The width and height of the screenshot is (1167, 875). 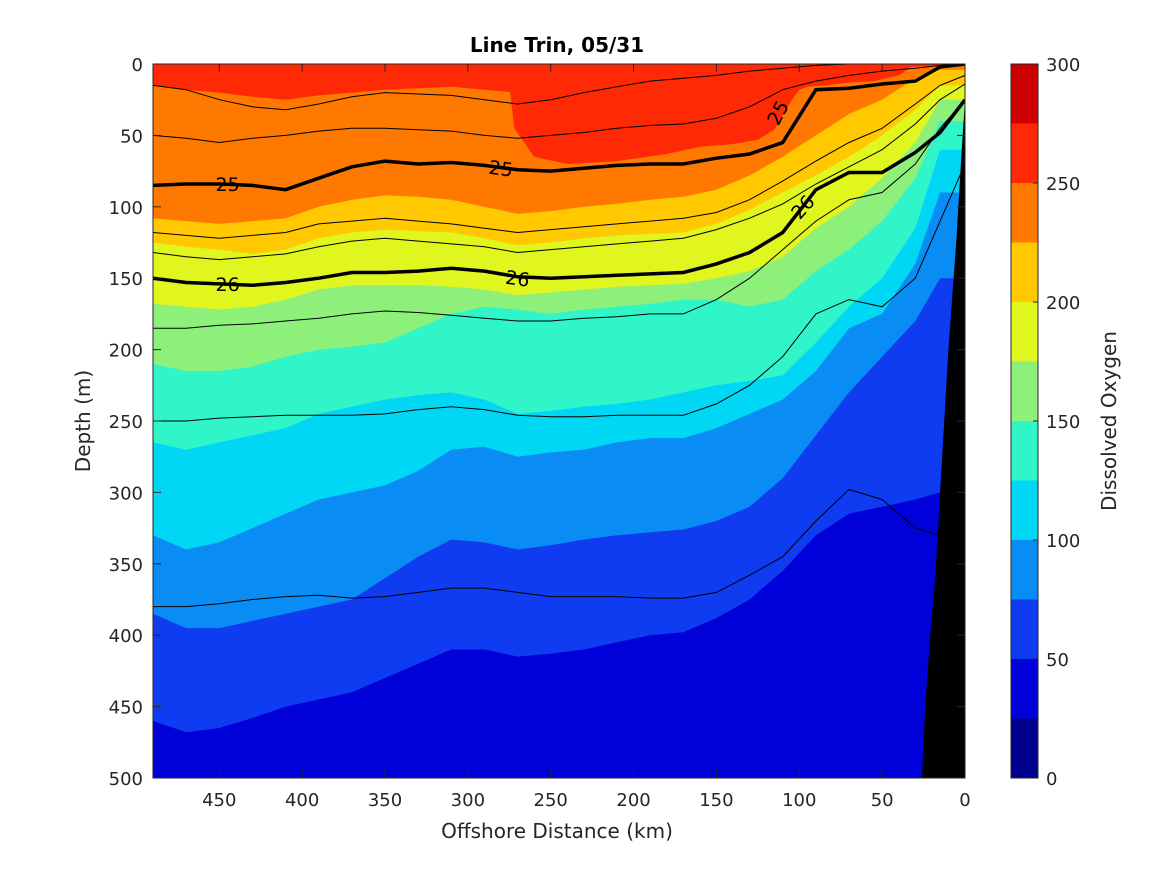 What do you see at coordinates (126, 279) in the screenshot?
I see `y-tick-label: 150` at bounding box center [126, 279].